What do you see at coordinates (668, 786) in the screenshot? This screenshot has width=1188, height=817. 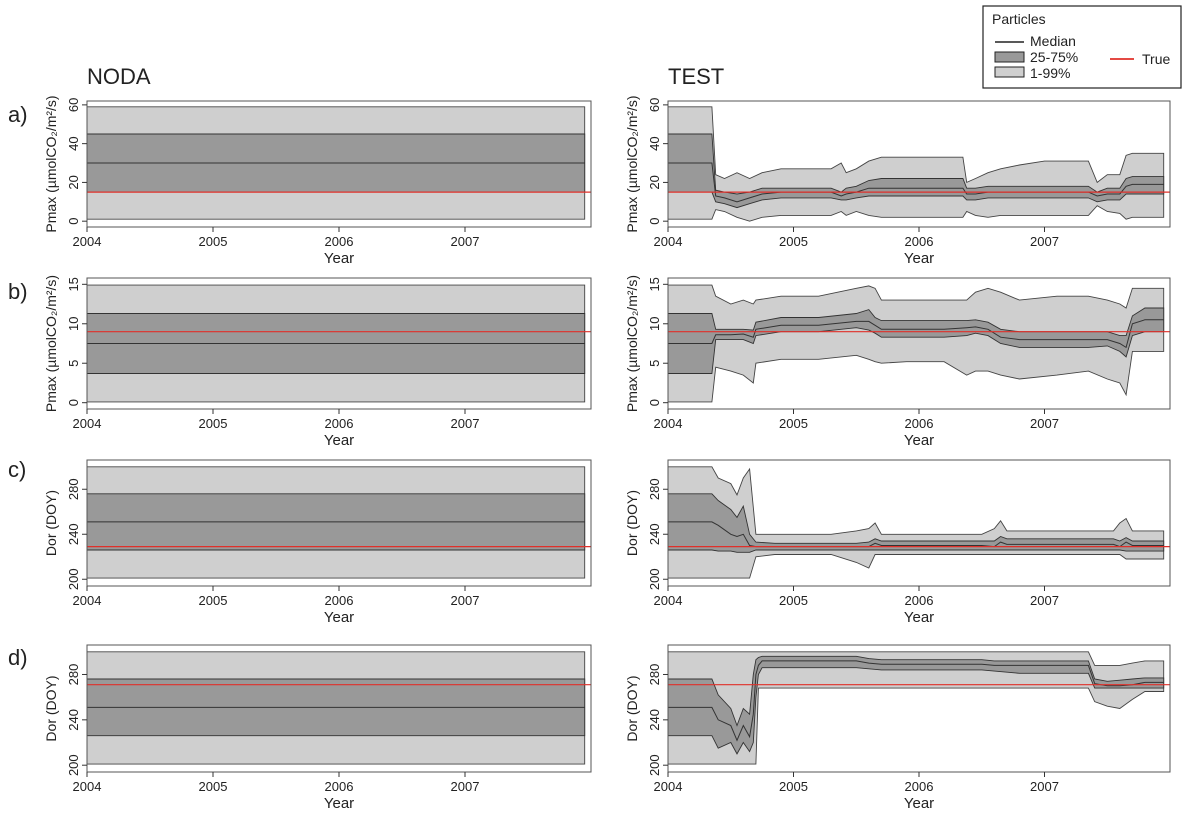 I see `chart-d-test-xtick-label-2004: 2004` at bounding box center [668, 786].